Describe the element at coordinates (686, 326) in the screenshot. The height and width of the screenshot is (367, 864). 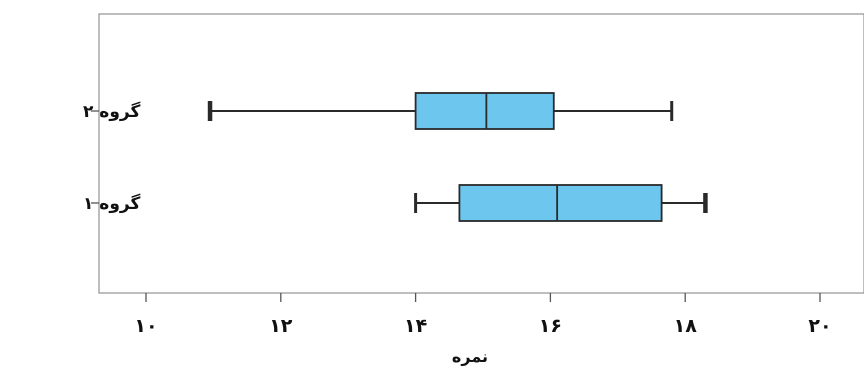
I see `x-tick-label: ۱۸` at that location.